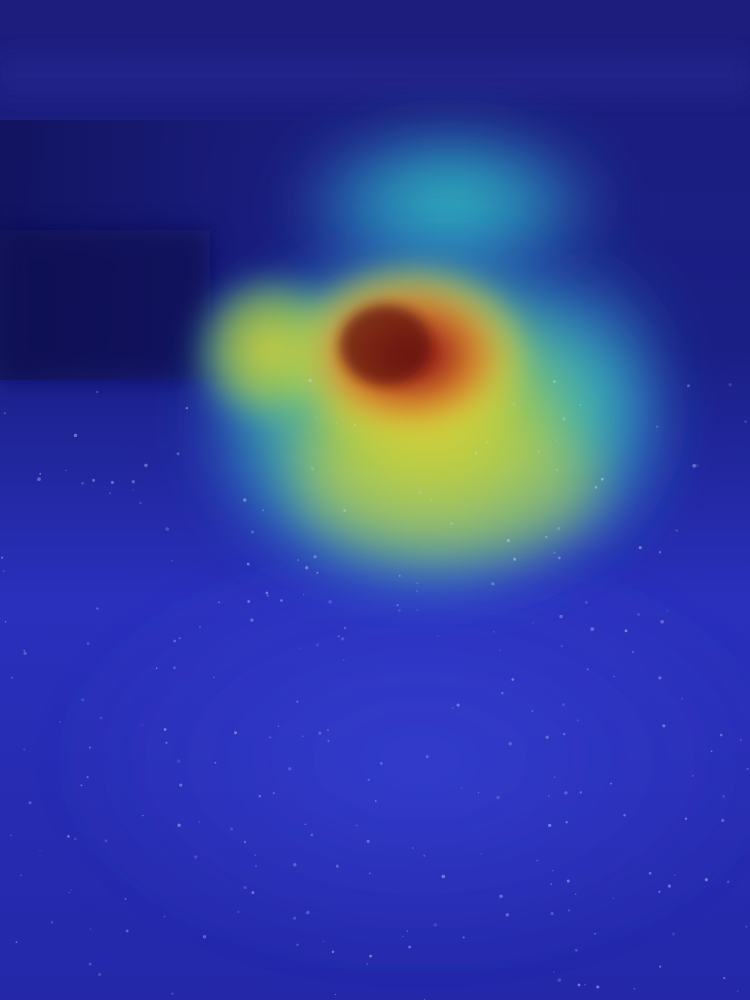  Describe the element at coordinates (105, 305) in the screenshot. I see `dark-left-wall` at that location.